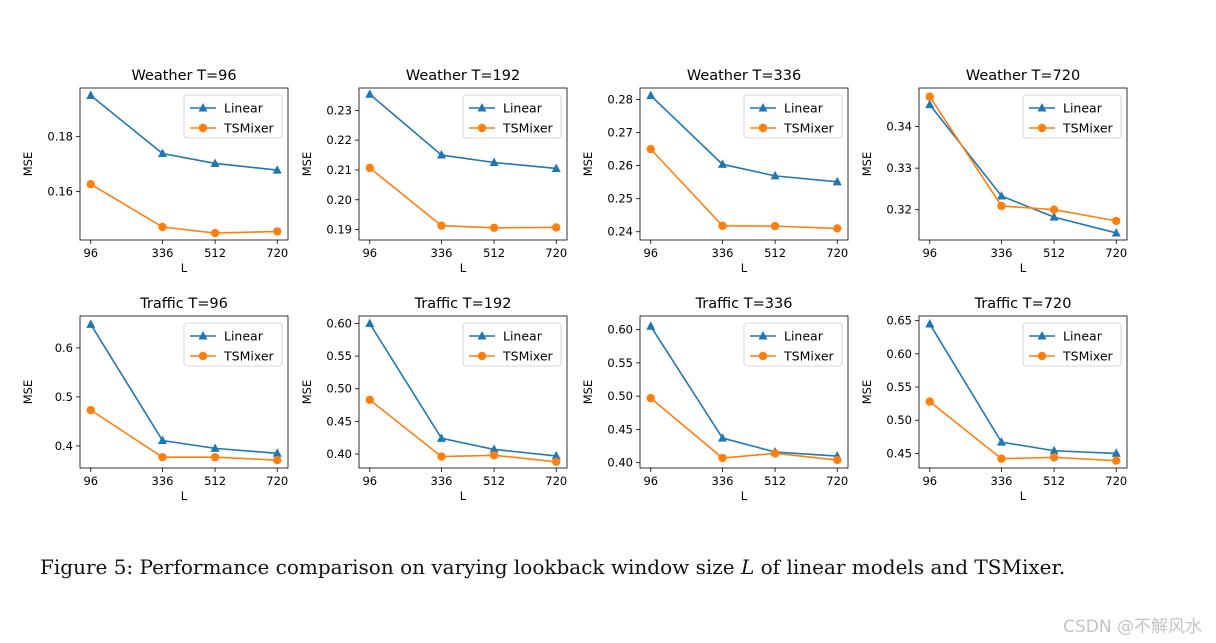 This screenshot has width=1216, height=643. What do you see at coordinates (463, 304) in the screenshot?
I see `chart-title: Traffic T=192` at bounding box center [463, 304].